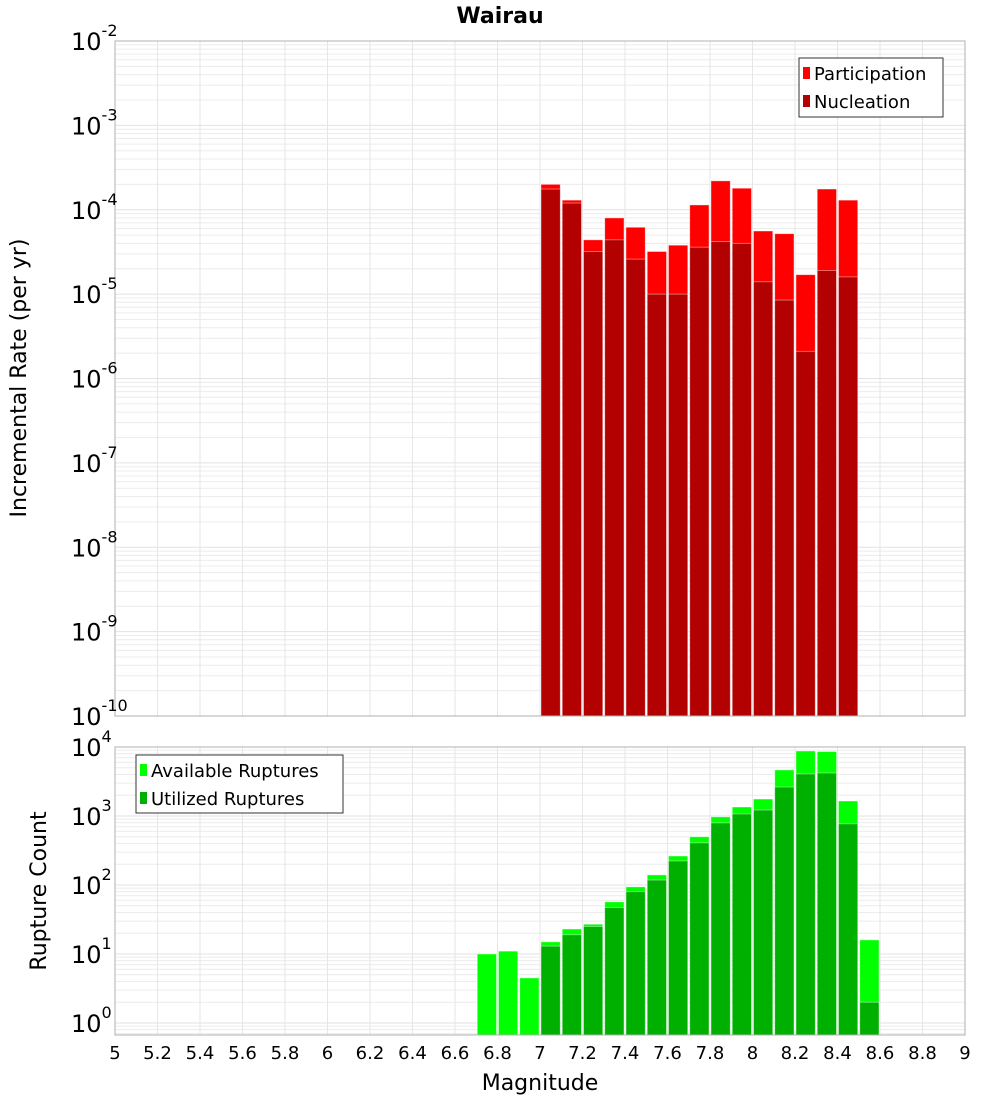 The width and height of the screenshot is (1000, 1104). What do you see at coordinates (540, 1083) in the screenshot?
I see `x-axis-title: Magnitude` at bounding box center [540, 1083].